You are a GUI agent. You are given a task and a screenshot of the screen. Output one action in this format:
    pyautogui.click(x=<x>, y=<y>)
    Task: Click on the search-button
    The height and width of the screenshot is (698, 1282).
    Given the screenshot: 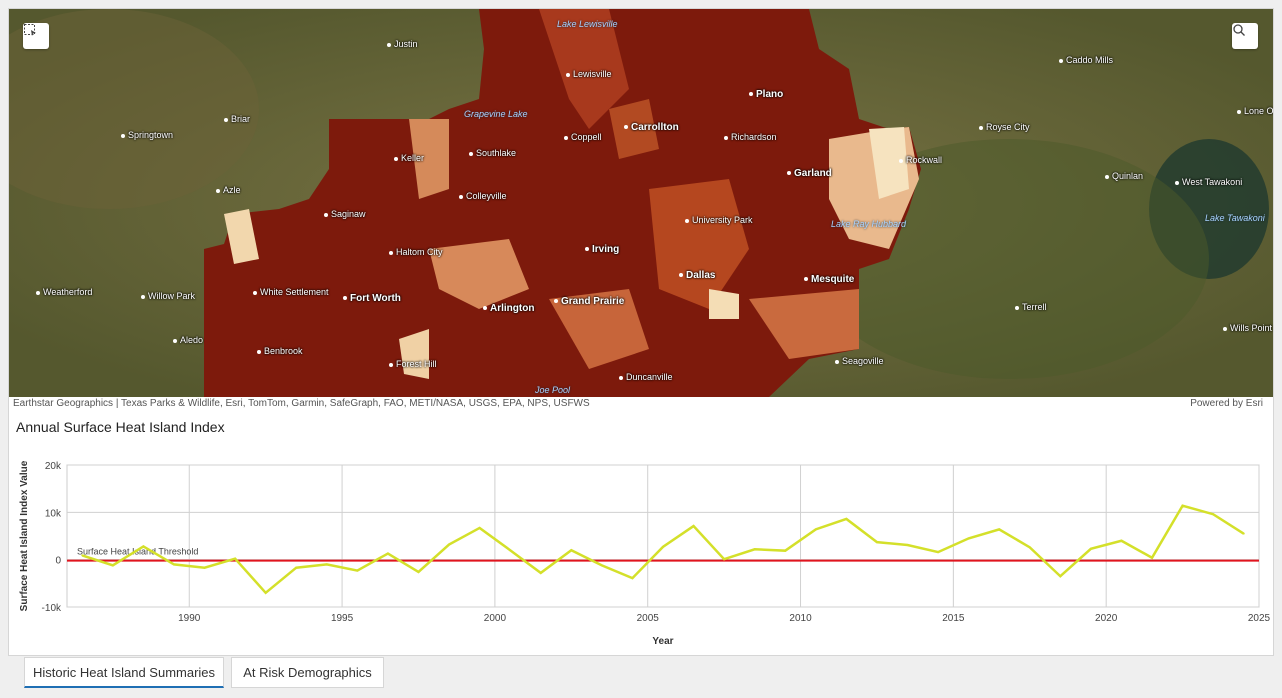 What is the action you would take?
    pyautogui.click(x=1245, y=36)
    